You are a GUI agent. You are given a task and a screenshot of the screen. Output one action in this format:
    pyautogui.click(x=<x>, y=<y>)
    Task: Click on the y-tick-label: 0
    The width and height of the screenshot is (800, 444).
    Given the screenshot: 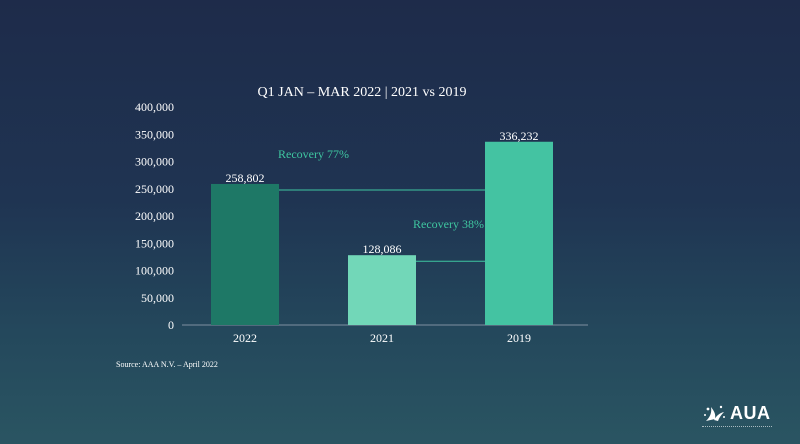 What is the action you would take?
    pyautogui.click(x=171, y=325)
    